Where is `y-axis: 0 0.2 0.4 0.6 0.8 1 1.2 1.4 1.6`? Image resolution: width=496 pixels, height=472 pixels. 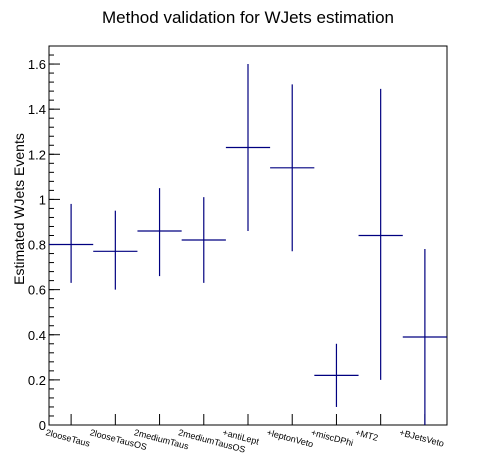 y-axis: 0 0.2 0.4 0.6 0.8 1 1.2 1.4 1.6 is located at coordinates (44, 239).